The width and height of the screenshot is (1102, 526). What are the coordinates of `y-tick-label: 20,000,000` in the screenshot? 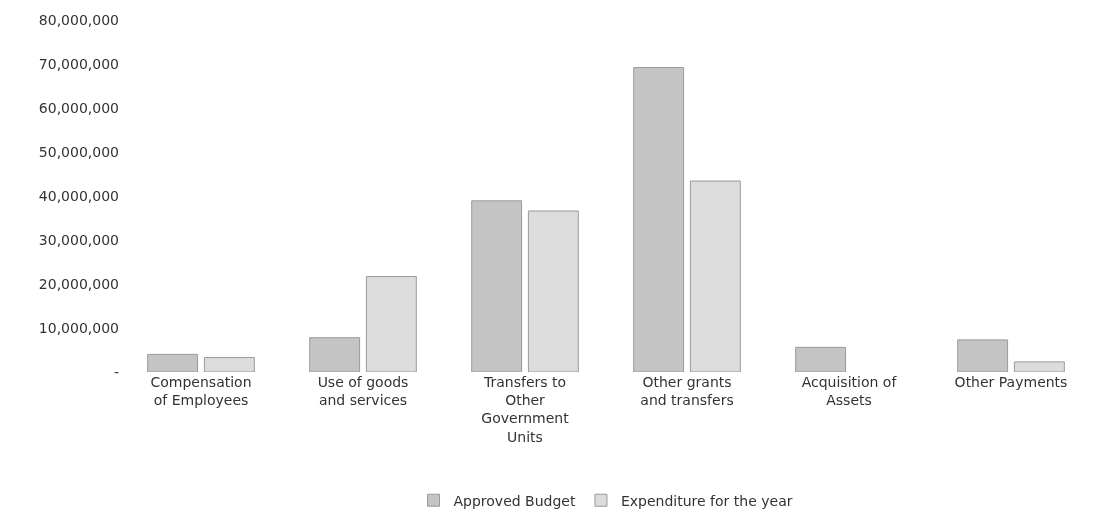 It's located at (78, 283).